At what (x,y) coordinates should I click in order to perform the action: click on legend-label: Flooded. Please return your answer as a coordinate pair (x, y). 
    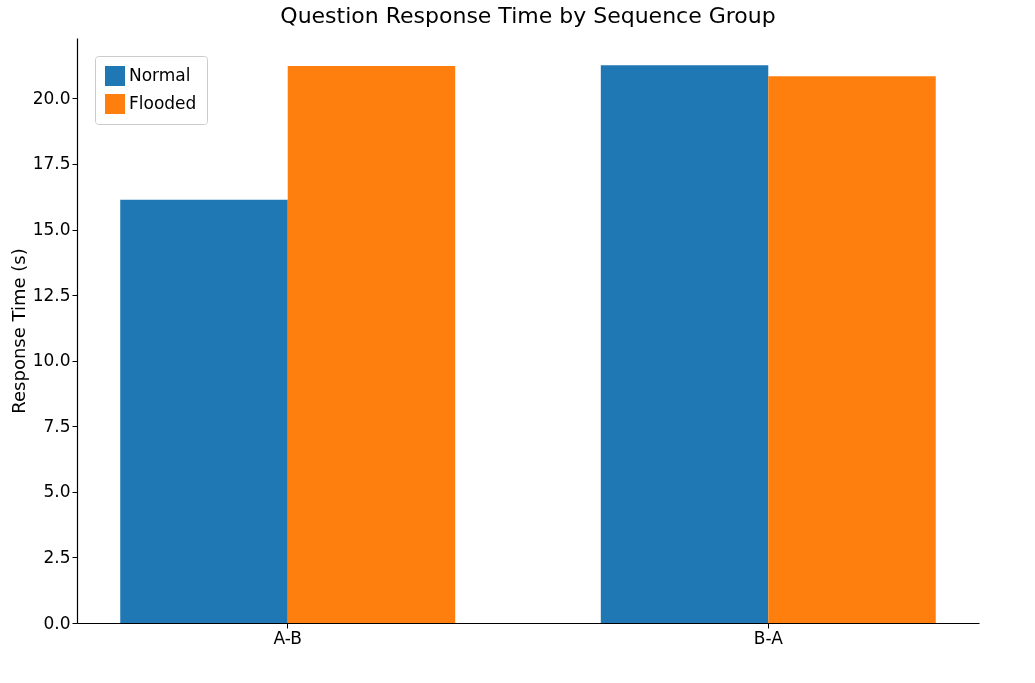
    Looking at the image, I should click on (163, 103).